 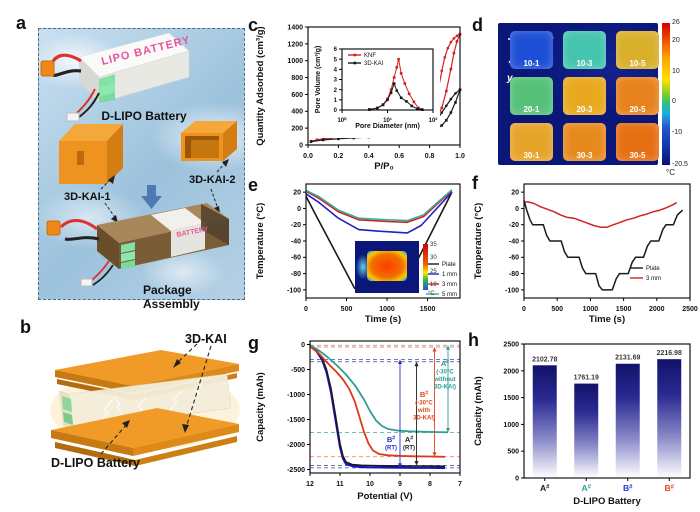 I want to click on top-slab, so click(x=147, y=368).